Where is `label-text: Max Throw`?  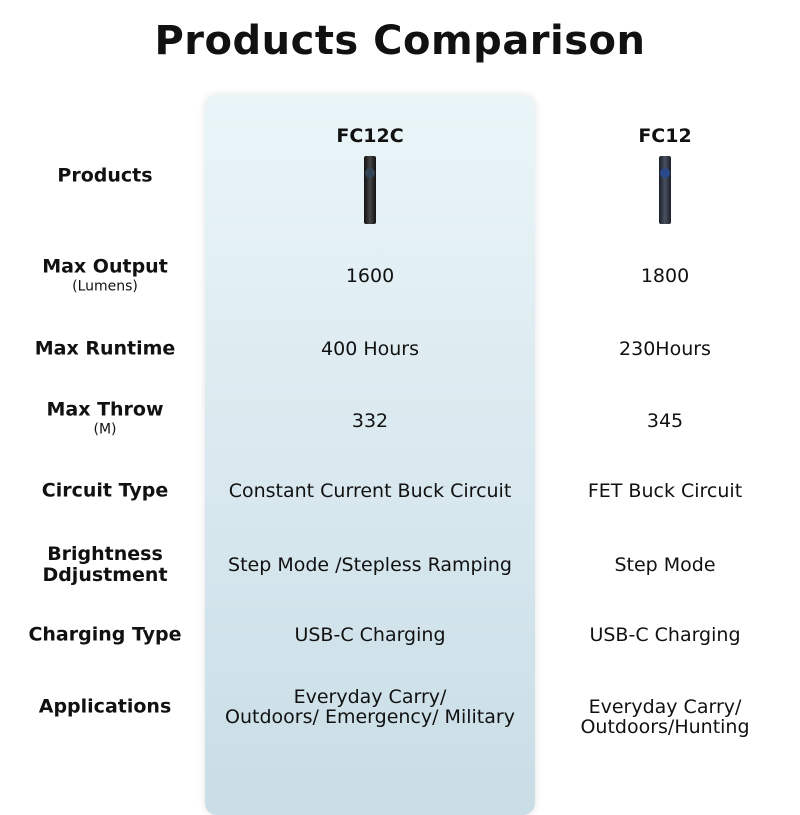 label-text: Max Throw is located at coordinates (105, 409).